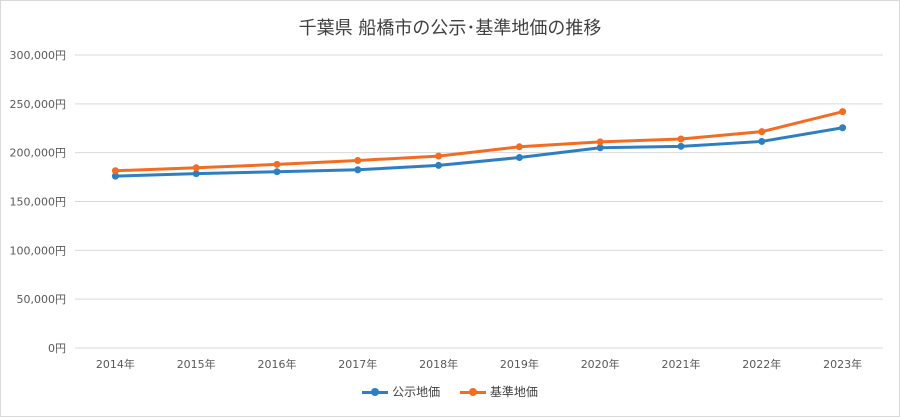 The height and width of the screenshot is (417, 900). What do you see at coordinates (450, 391) in the screenshot?
I see `legend: 公示地価 基準地価` at bounding box center [450, 391].